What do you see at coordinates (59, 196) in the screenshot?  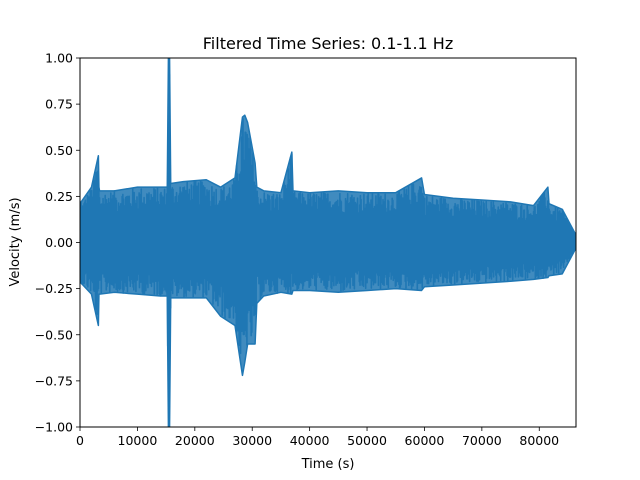 I see `y-tick-label: 0.25` at bounding box center [59, 196].